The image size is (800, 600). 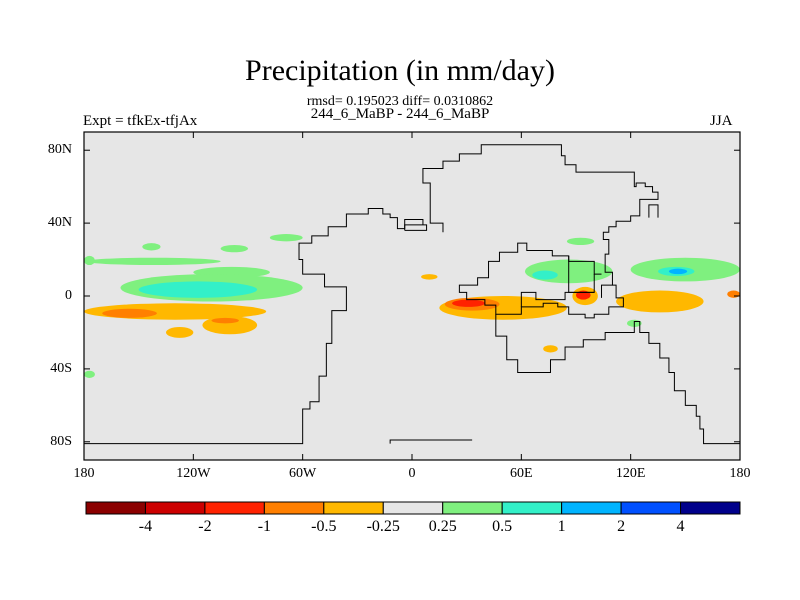 What do you see at coordinates (617, 379) in the screenshot?
I see `coastline-africa-south` at bounding box center [617, 379].